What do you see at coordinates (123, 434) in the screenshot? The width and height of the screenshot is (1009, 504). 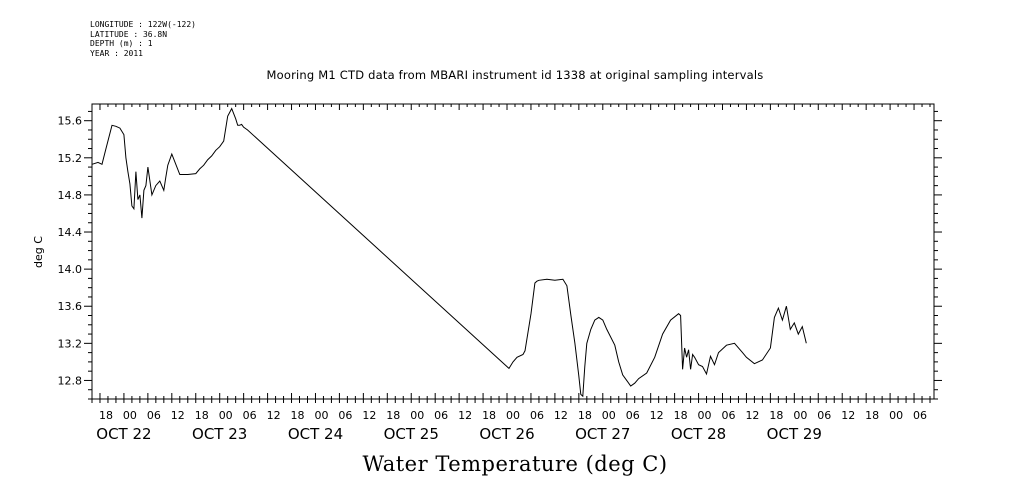 I see `x-day-label: OCT 22` at bounding box center [123, 434].